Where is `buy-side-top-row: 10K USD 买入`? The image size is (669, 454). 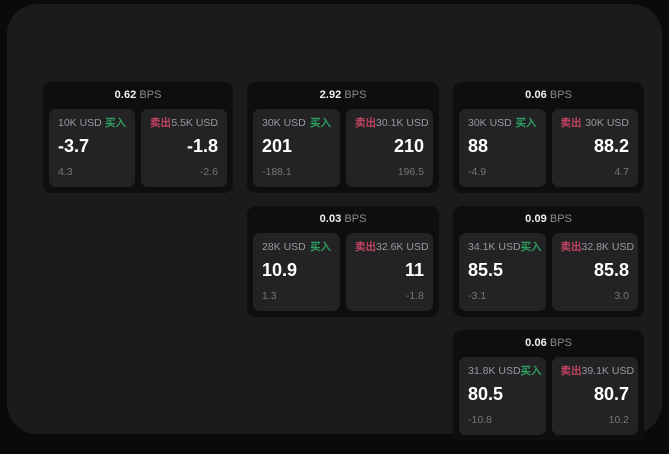
buy-side-top-row: 10K USD 买入 is located at coordinates (92, 123).